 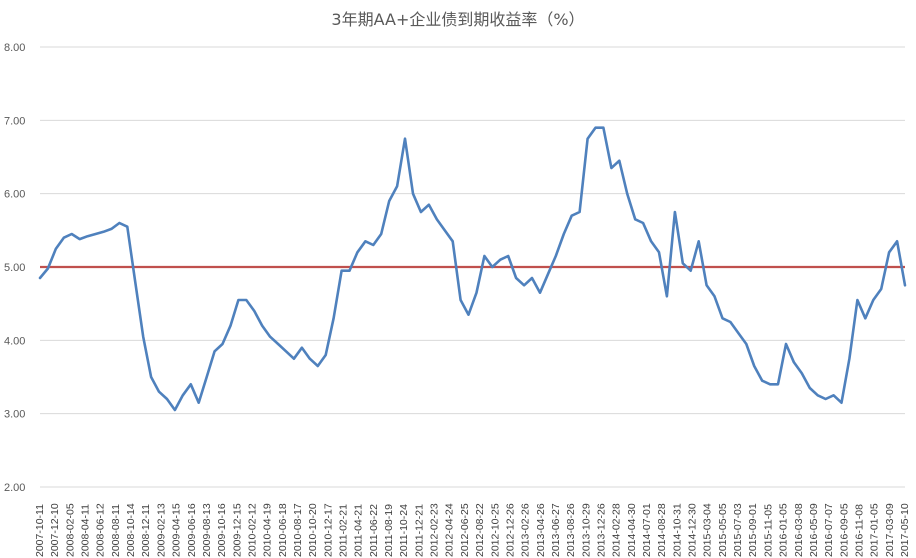 I want to click on x-tick-label: 2015-05-05, so click(x=723, y=530).